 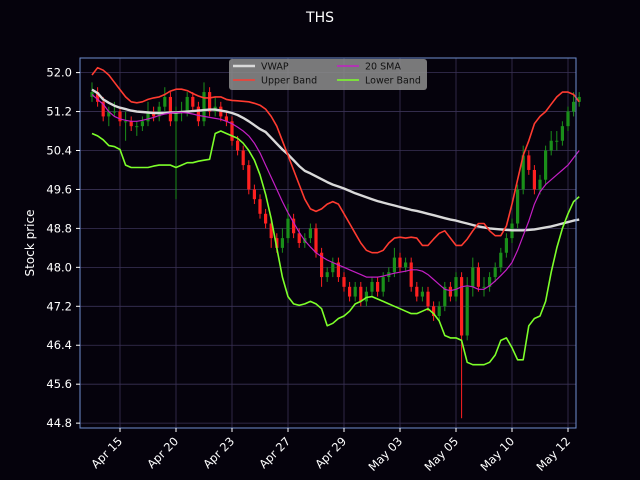 I want to click on y-tick-label: 48.8, so click(x=59, y=228).